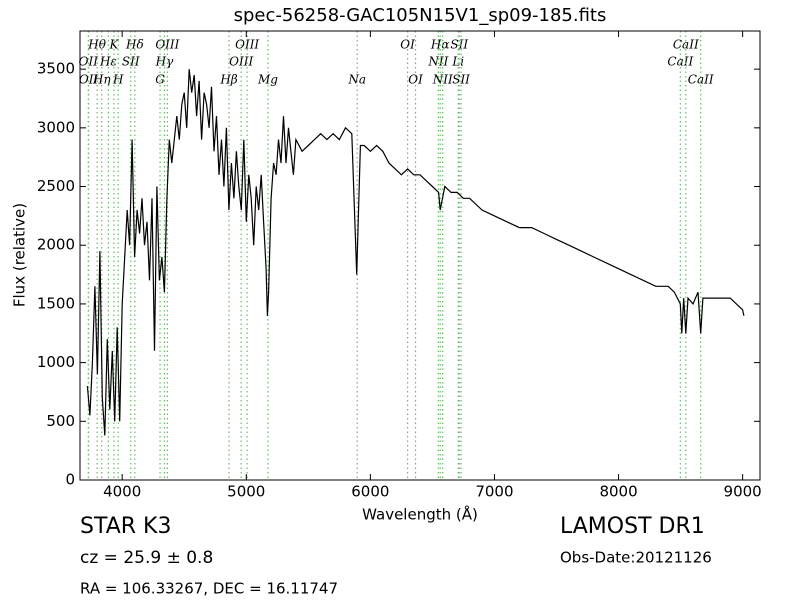  What do you see at coordinates (70, 480) in the screenshot?
I see `y-tick-label: 0` at bounding box center [70, 480].